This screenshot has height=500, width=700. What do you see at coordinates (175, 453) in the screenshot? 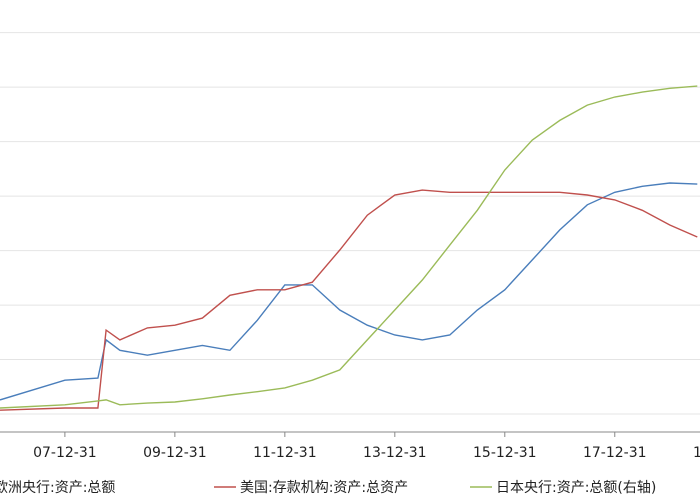
I see `x-tick-label: 09-12-31` at bounding box center [175, 453].